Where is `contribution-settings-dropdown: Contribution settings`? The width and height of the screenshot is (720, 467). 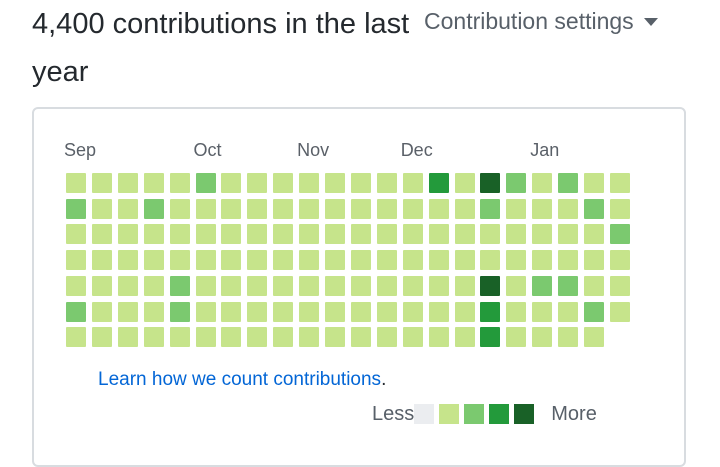 contribution-settings-dropdown: Contribution settings is located at coordinates (541, 21).